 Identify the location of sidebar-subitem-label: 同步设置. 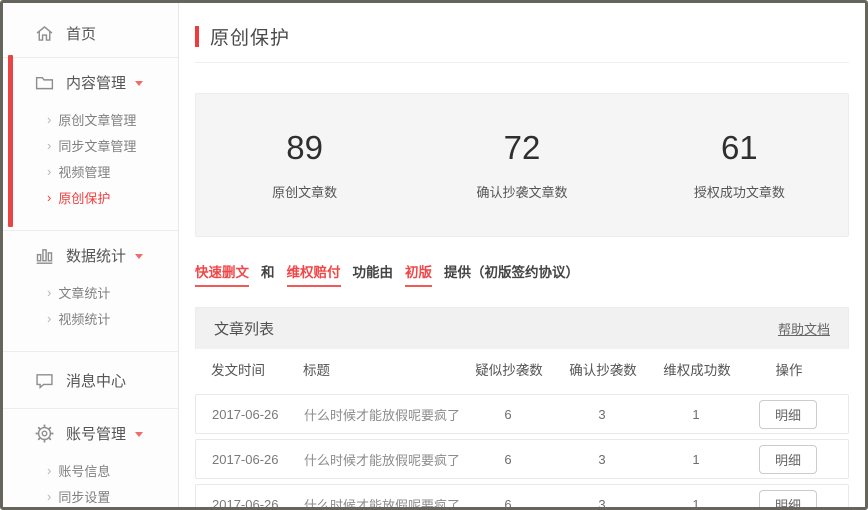
(84, 497).